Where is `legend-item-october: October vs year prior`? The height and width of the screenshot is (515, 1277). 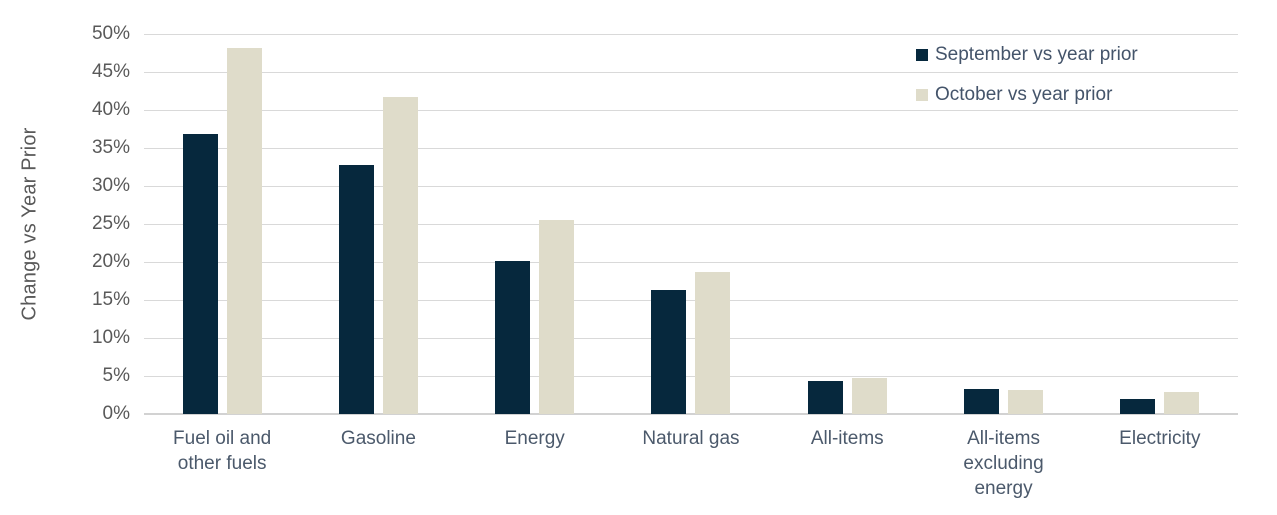
legend-item-october: October vs year prior is located at coordinates (1027, 95).